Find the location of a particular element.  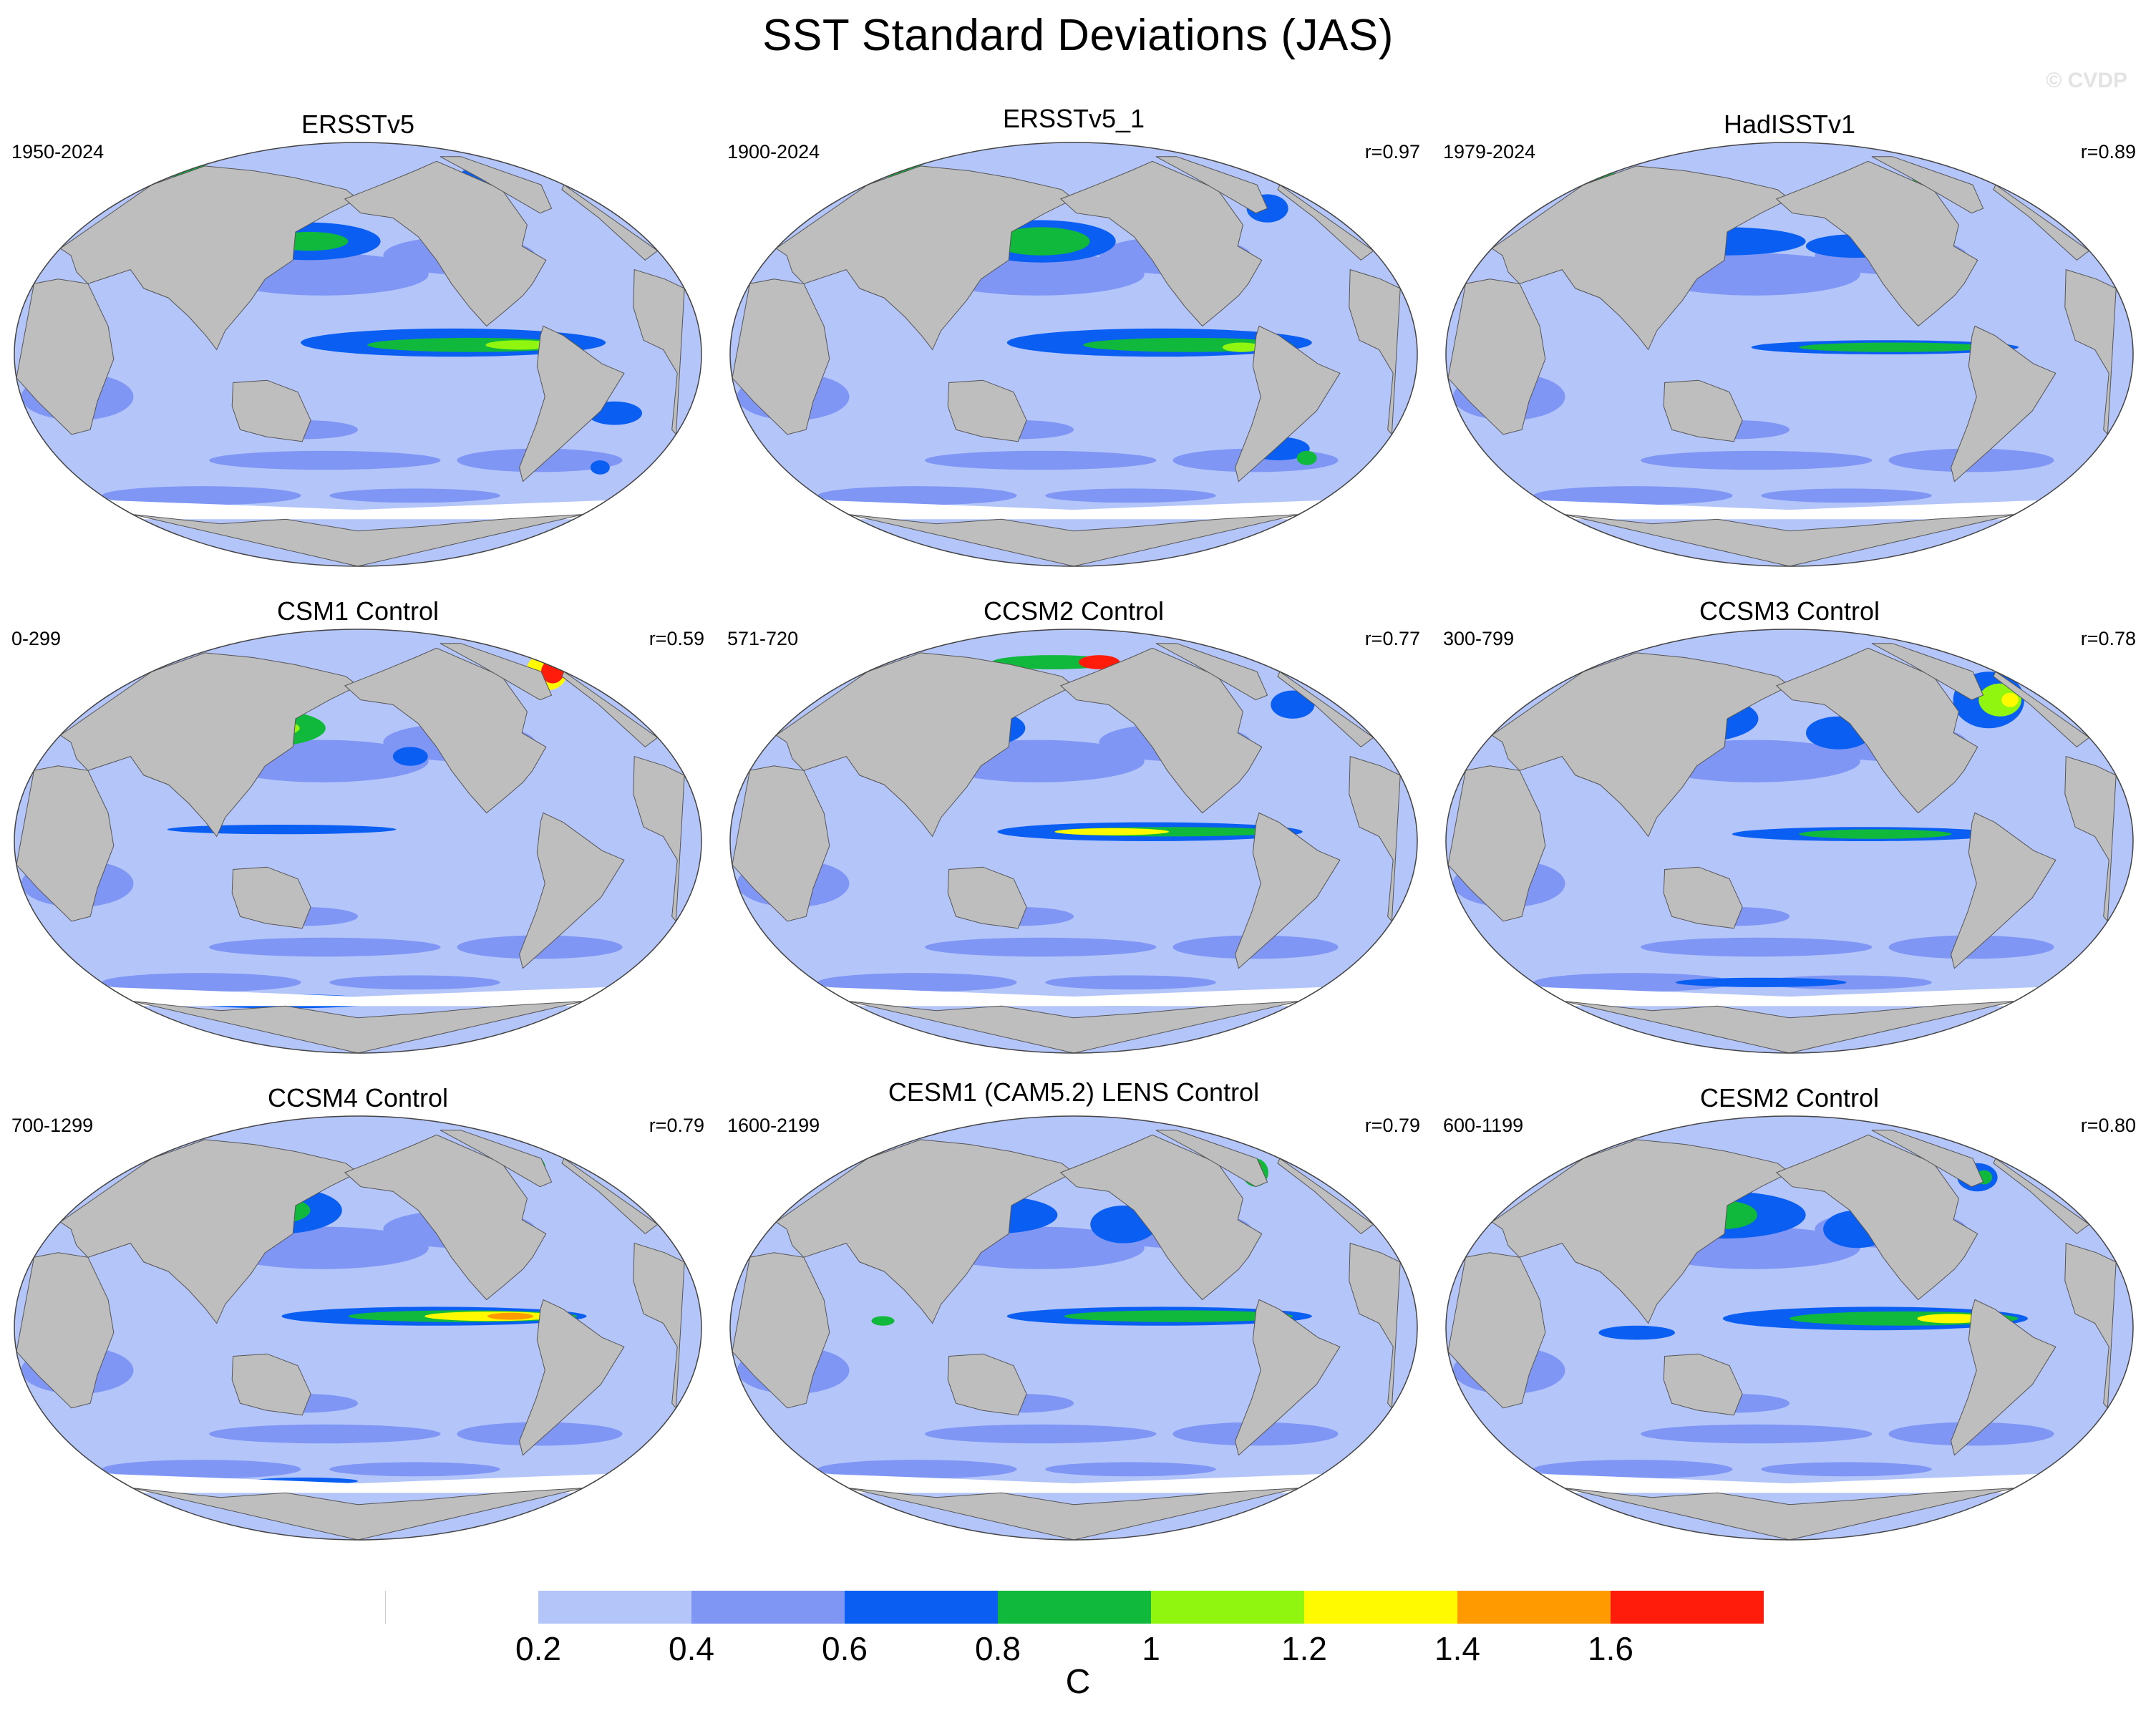

map-panel: CCSM4 Control 700-1299 r=0.79 is located at coordinates (358, 1314).